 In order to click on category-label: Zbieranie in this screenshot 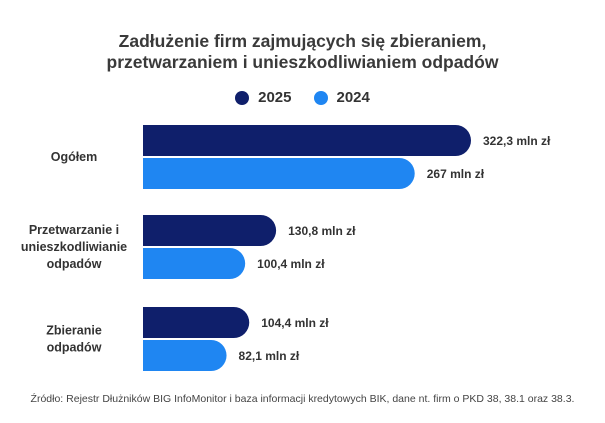, I will do `click(74, 331)`.